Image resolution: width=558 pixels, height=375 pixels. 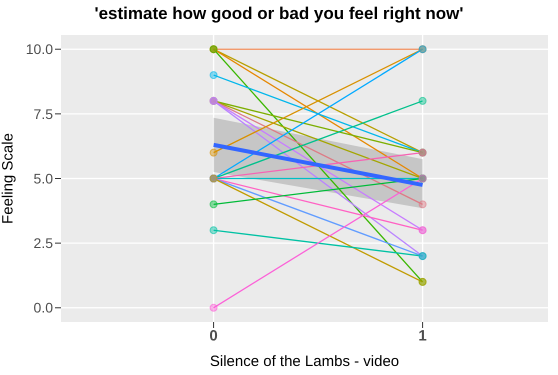 What do you see at coordinates (44, 178) in the screenshot?
I see `y-tick-label: 5.0` at bounding box center [44, 178].